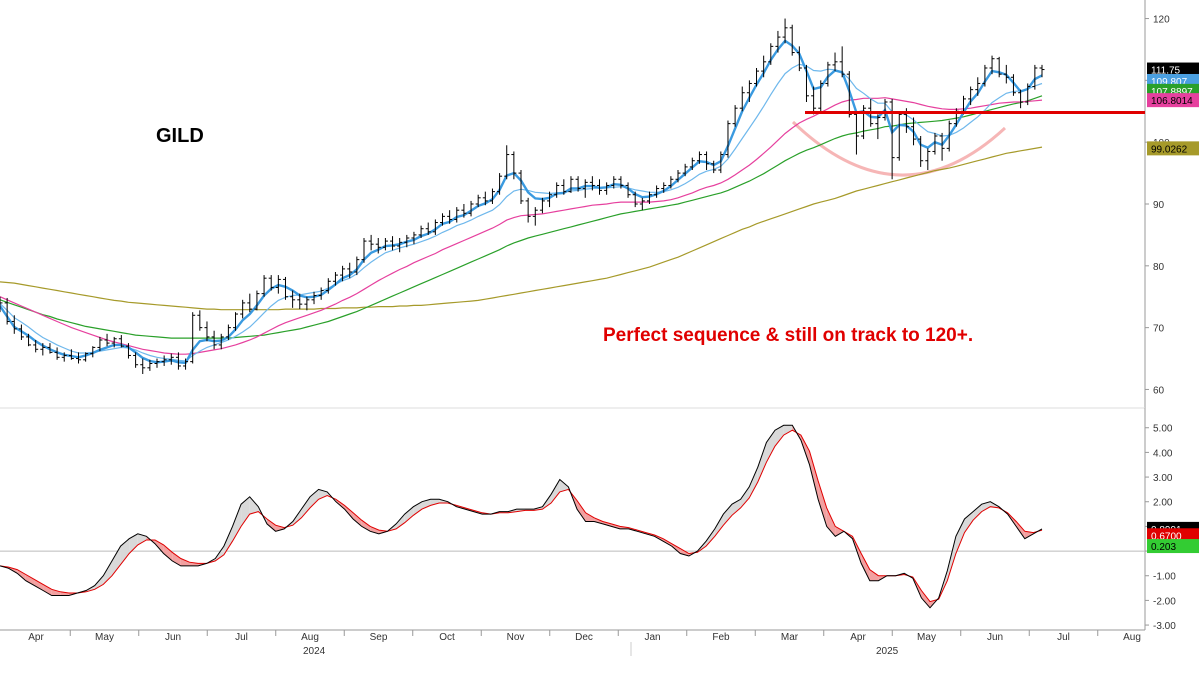 The image size is (1200, 675). Describe the element at coordinates (1169, 149) in the screenshot. I see `price-tag-label: 99.0262` at that location.